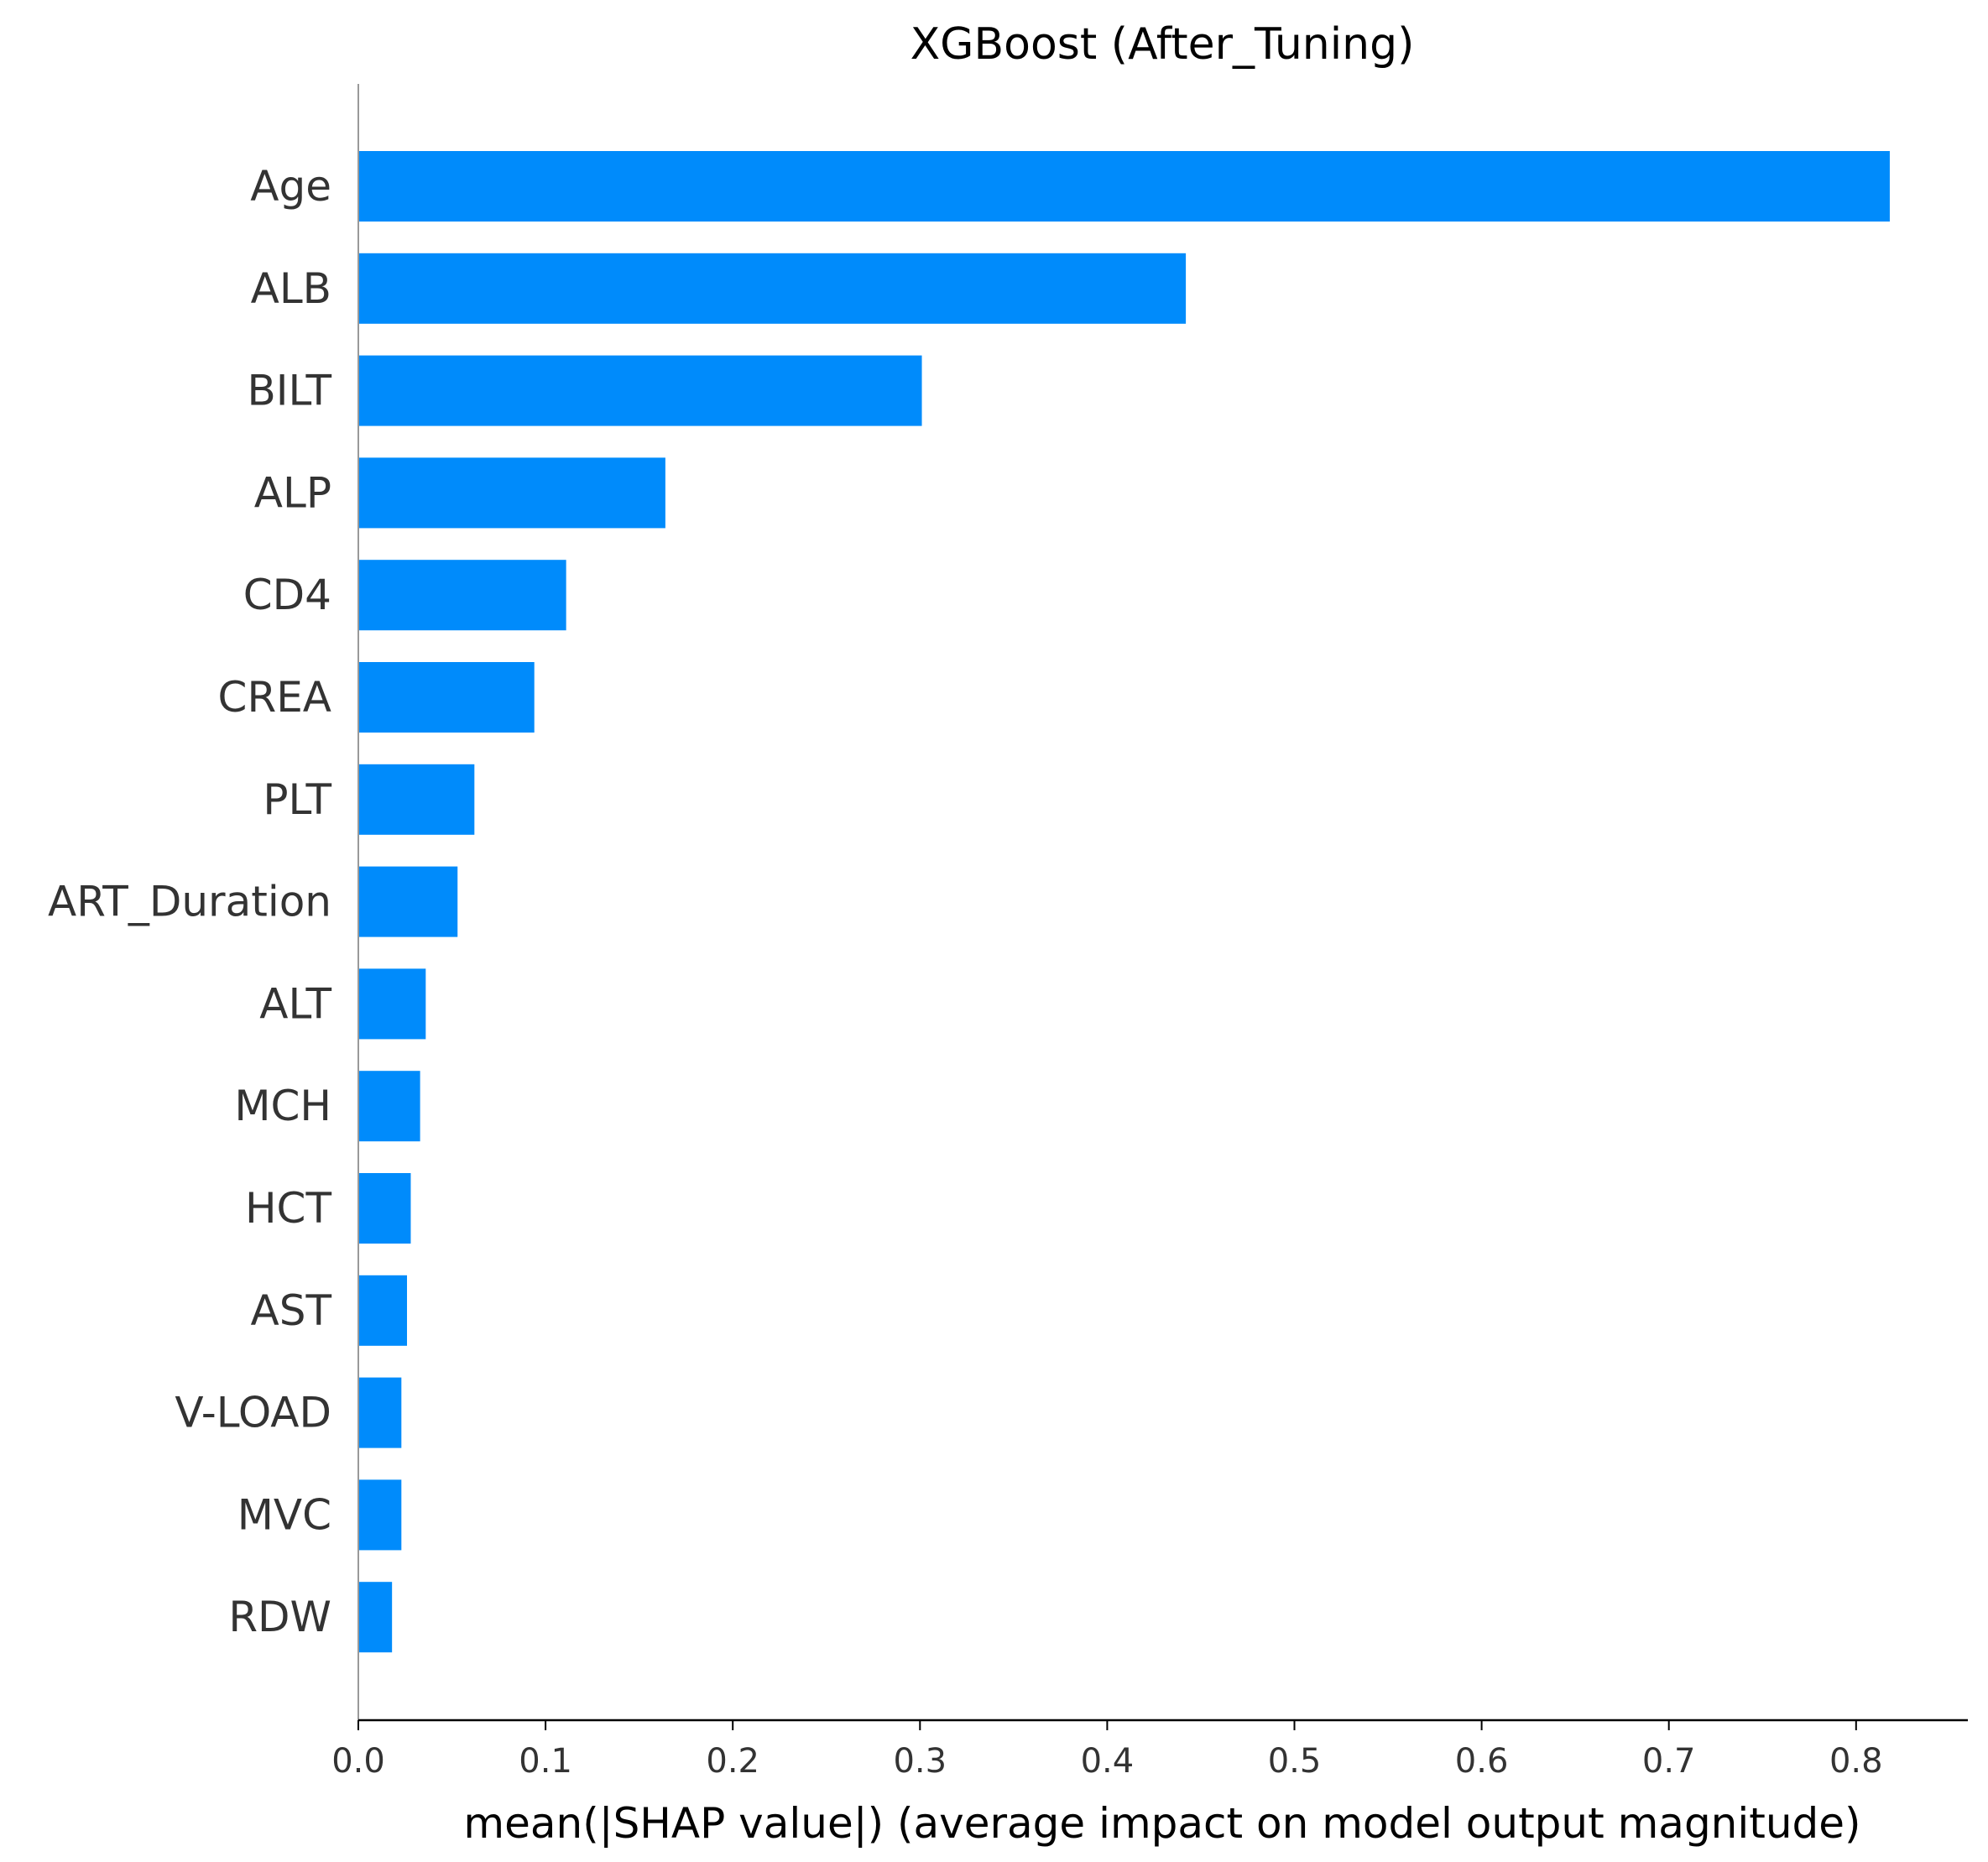  I want to click on y-tick-label: ART_Duration, so click(189, 902).